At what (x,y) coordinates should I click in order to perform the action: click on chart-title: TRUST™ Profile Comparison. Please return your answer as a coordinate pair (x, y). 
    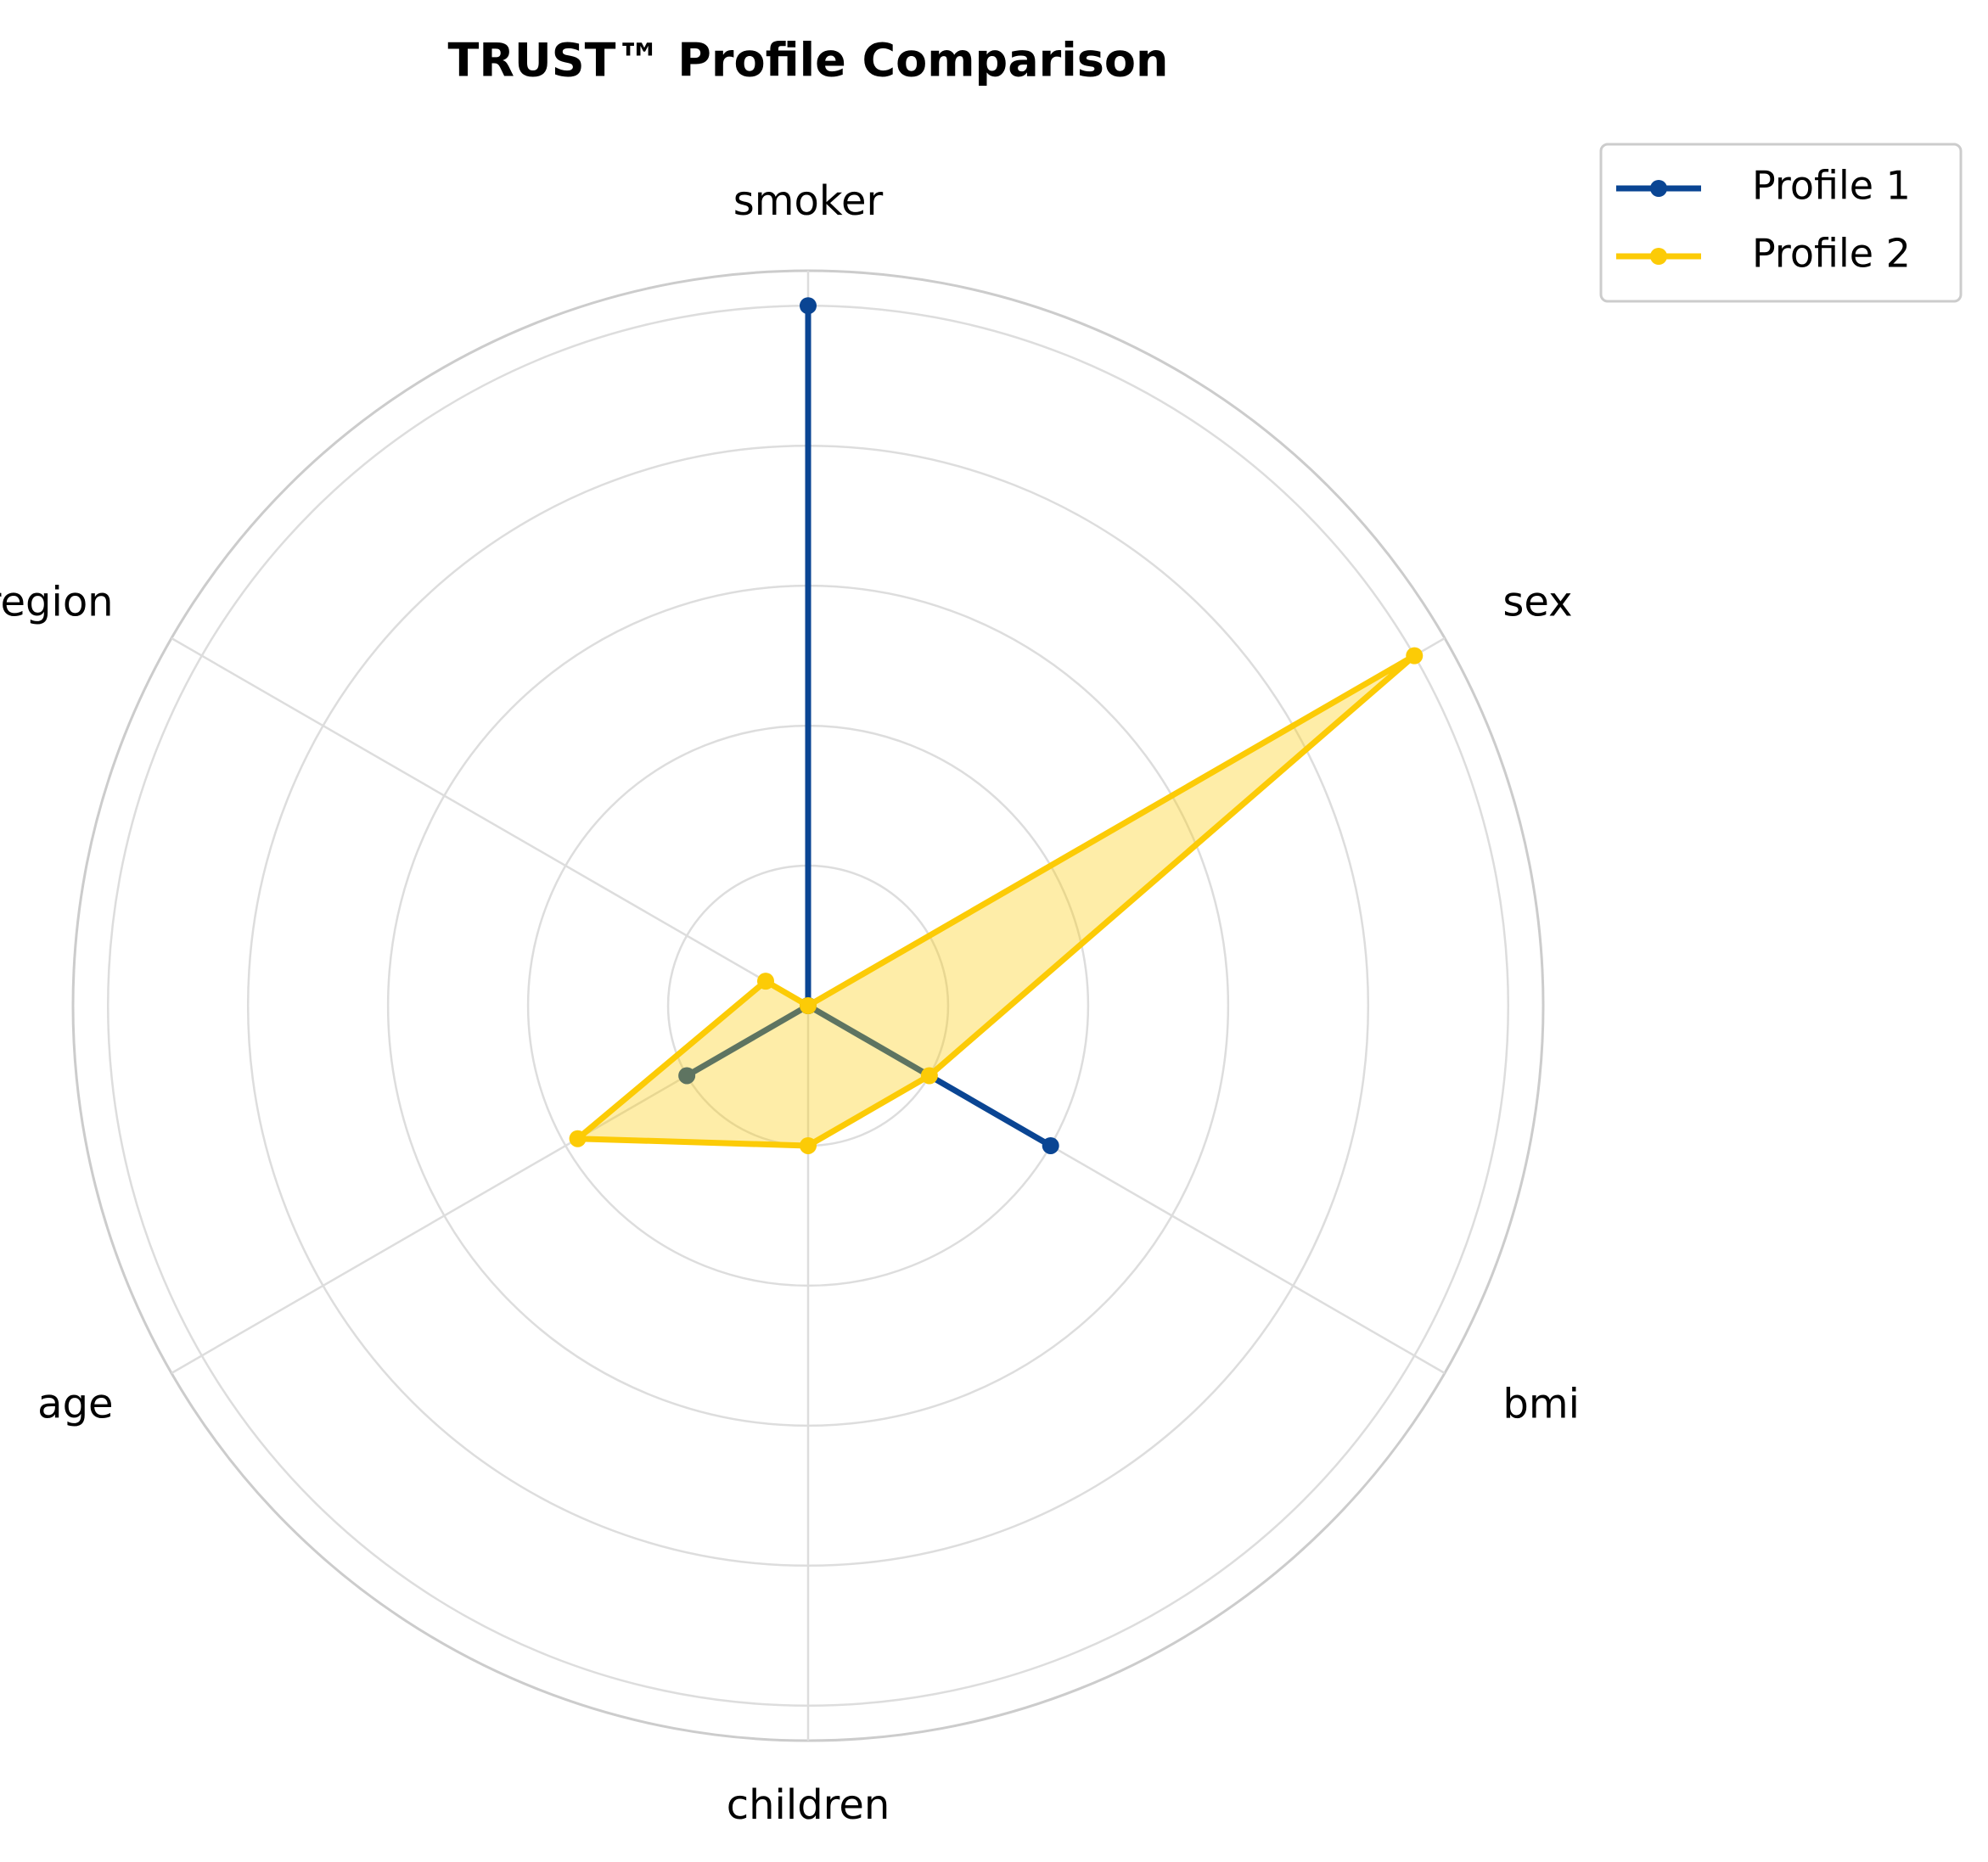
    Looking at the image, I should click on (808, 60).